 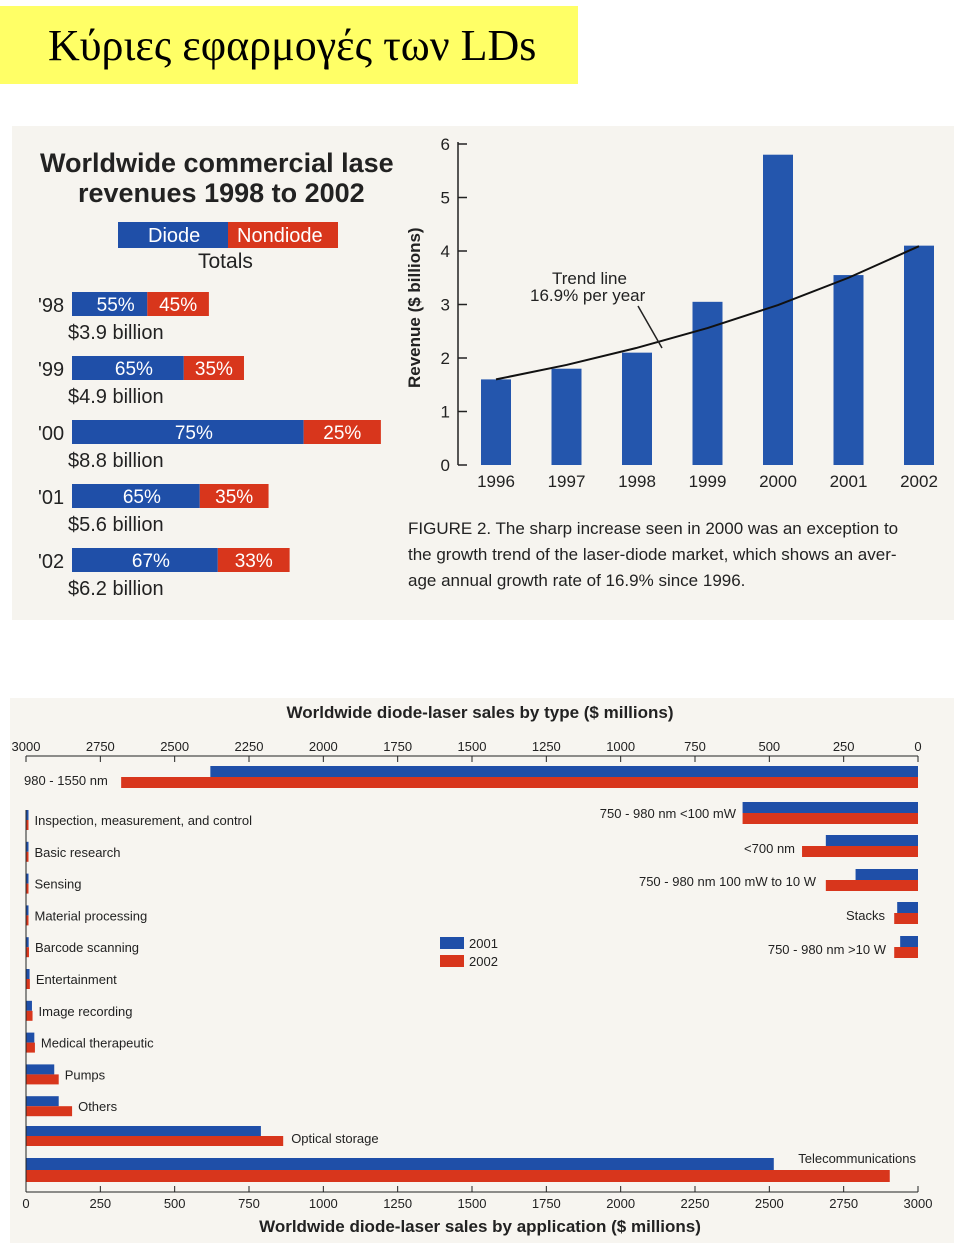 I want to click on totals-title-line2: revenues 1998 to 2002, so click(x=221, y=193).